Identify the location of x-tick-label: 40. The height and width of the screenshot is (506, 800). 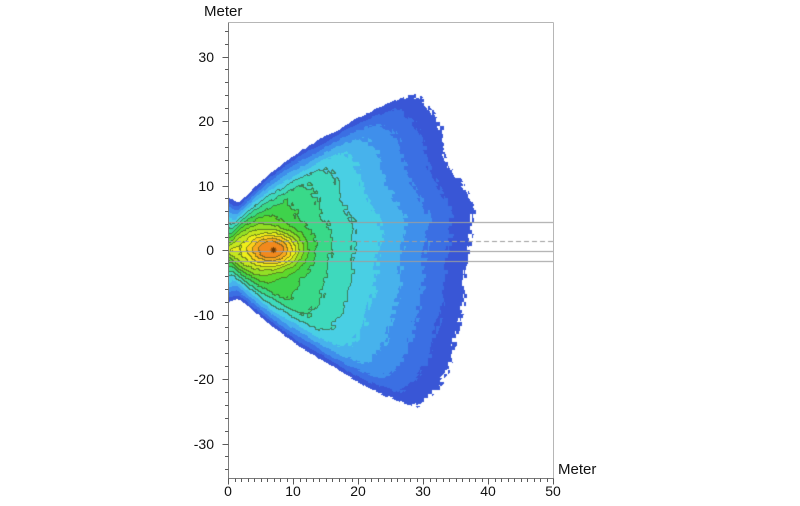
(488, 491).